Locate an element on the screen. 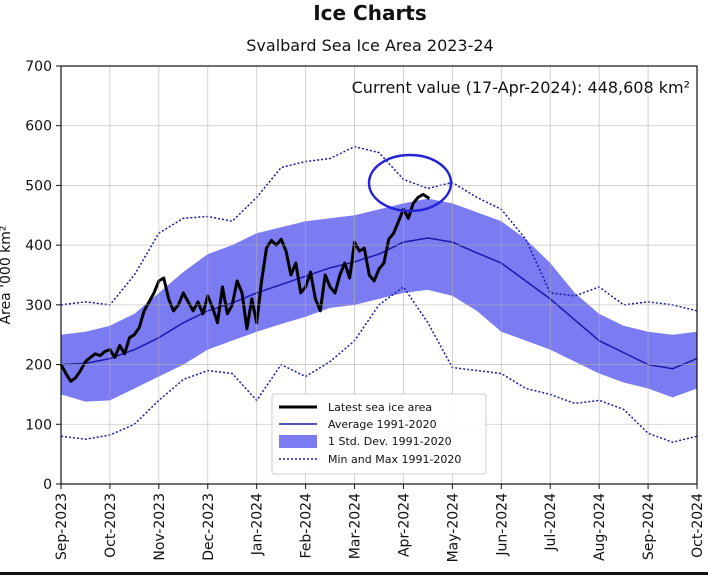  x-tick-label: Nov-2023 is located at coordinates (160, 527).